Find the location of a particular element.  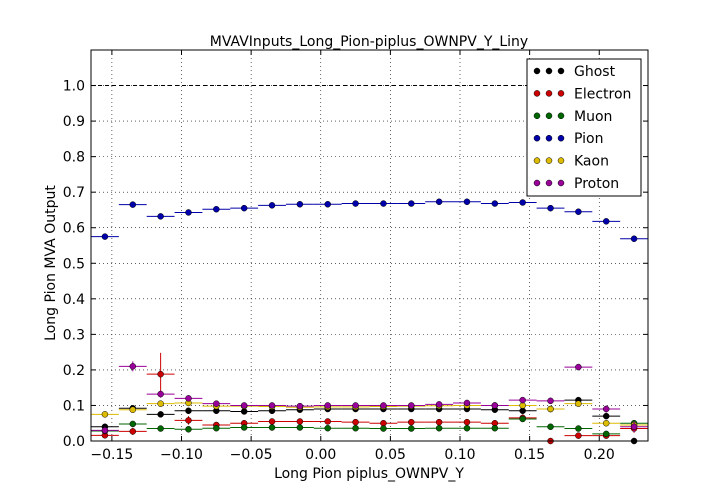

y-tick-label: 0.7 is located at coordinates (74, 193).